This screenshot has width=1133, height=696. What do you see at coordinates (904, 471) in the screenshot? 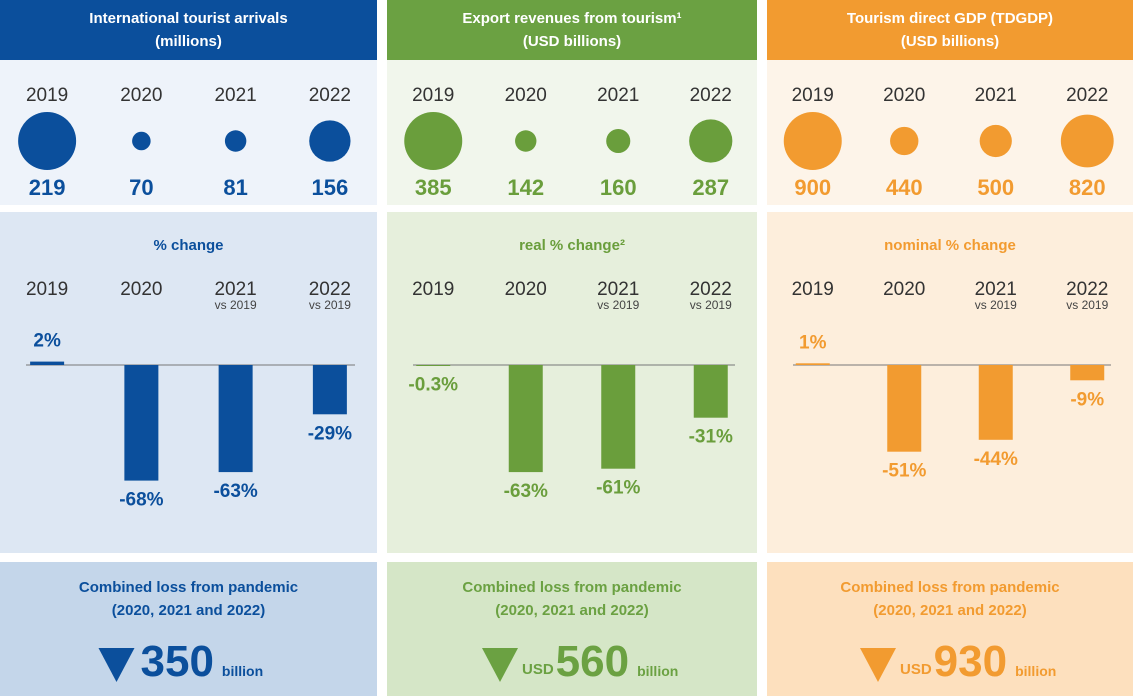
I see `value-label: -51%` at bounding box center [904, 471].